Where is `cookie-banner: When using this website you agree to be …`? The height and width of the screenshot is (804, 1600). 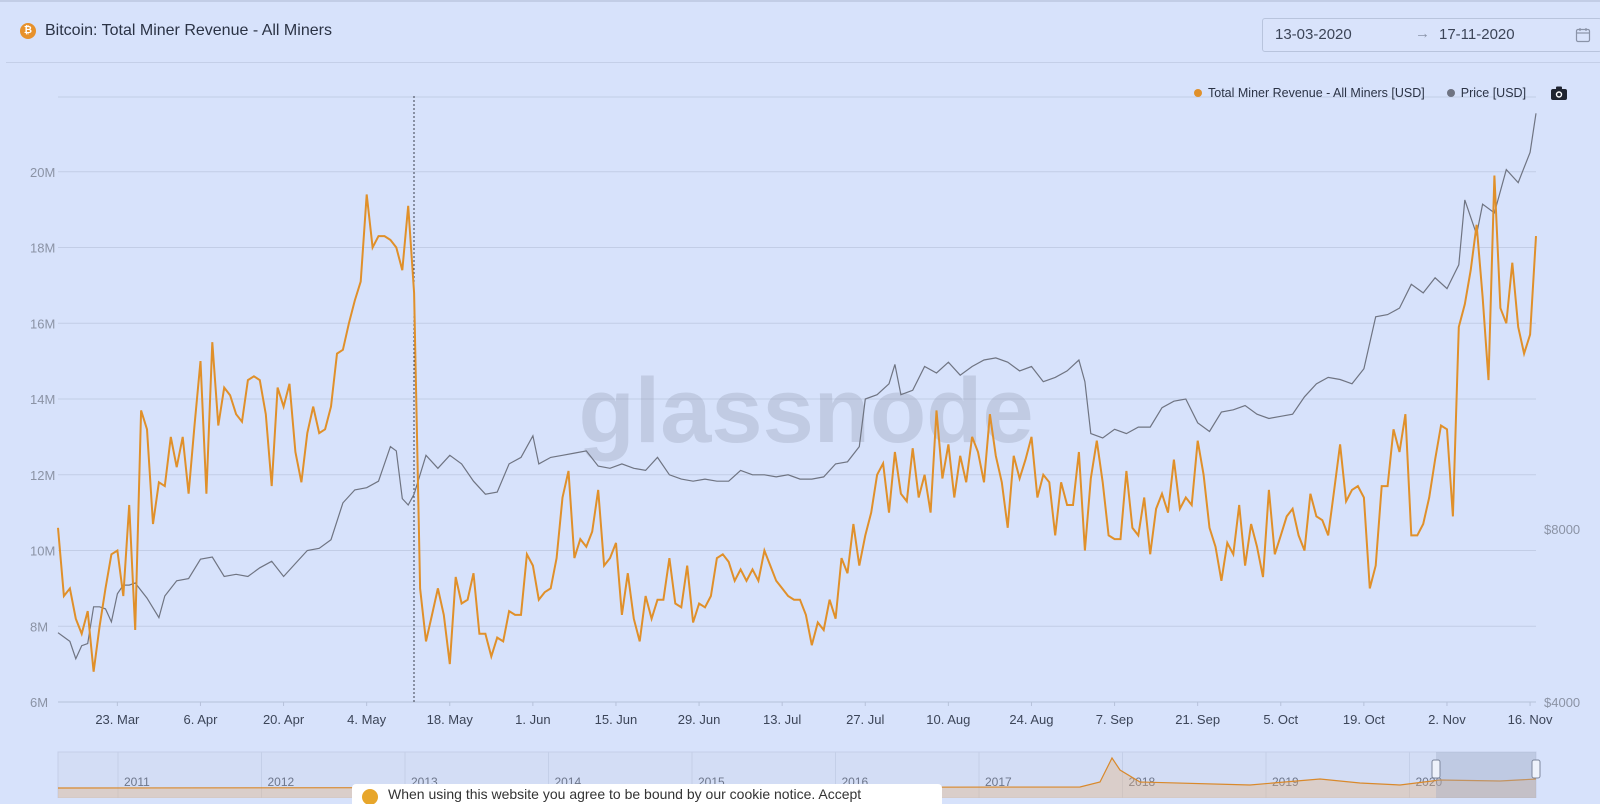 cookie-banner: When using this website you agree to be … is located at coordinates (647, 794).